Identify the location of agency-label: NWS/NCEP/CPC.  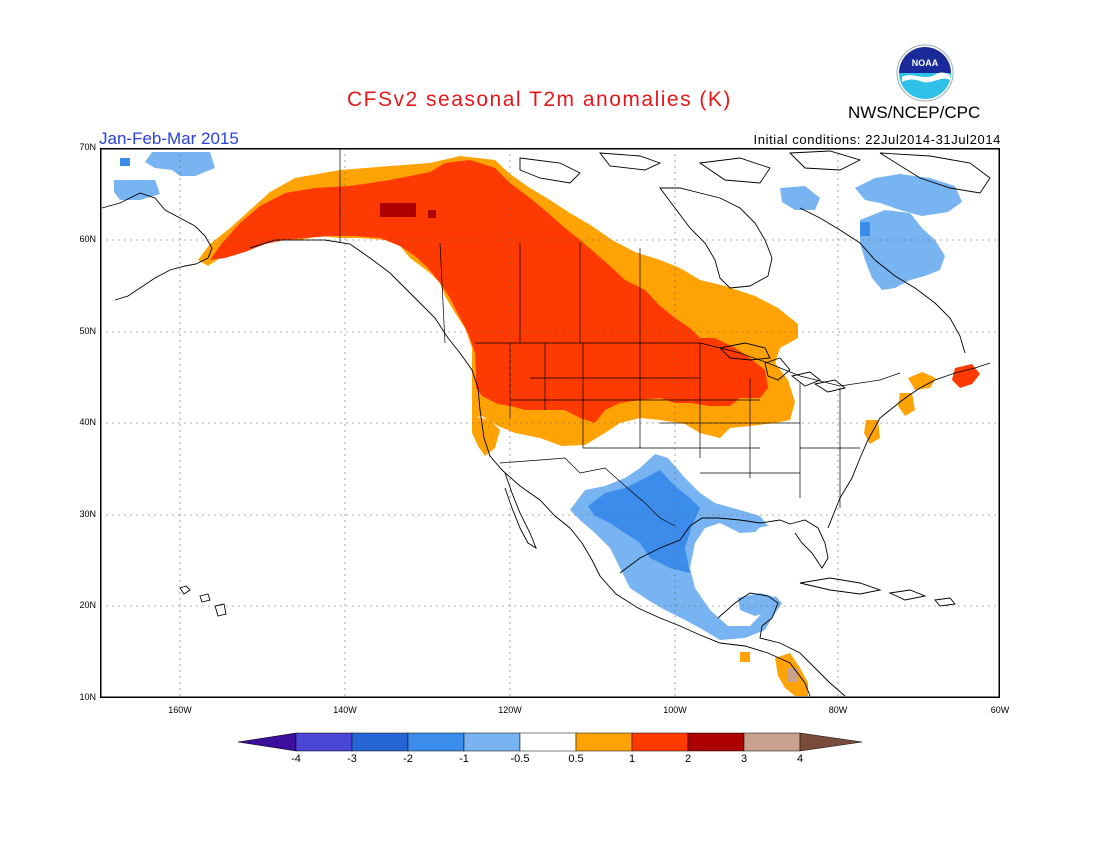
(914, 112).